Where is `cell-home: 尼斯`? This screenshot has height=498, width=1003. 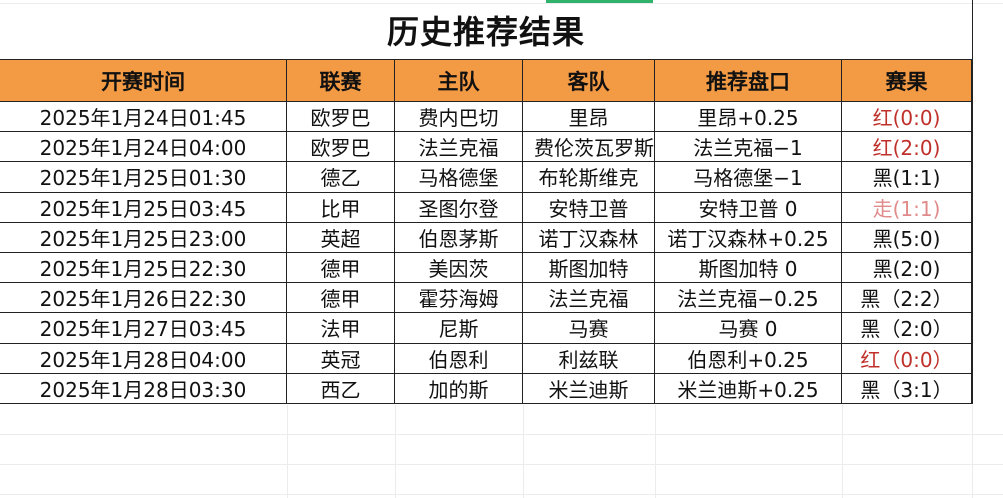
cell-home: 尼斯 is located at coordinates (459, 328).